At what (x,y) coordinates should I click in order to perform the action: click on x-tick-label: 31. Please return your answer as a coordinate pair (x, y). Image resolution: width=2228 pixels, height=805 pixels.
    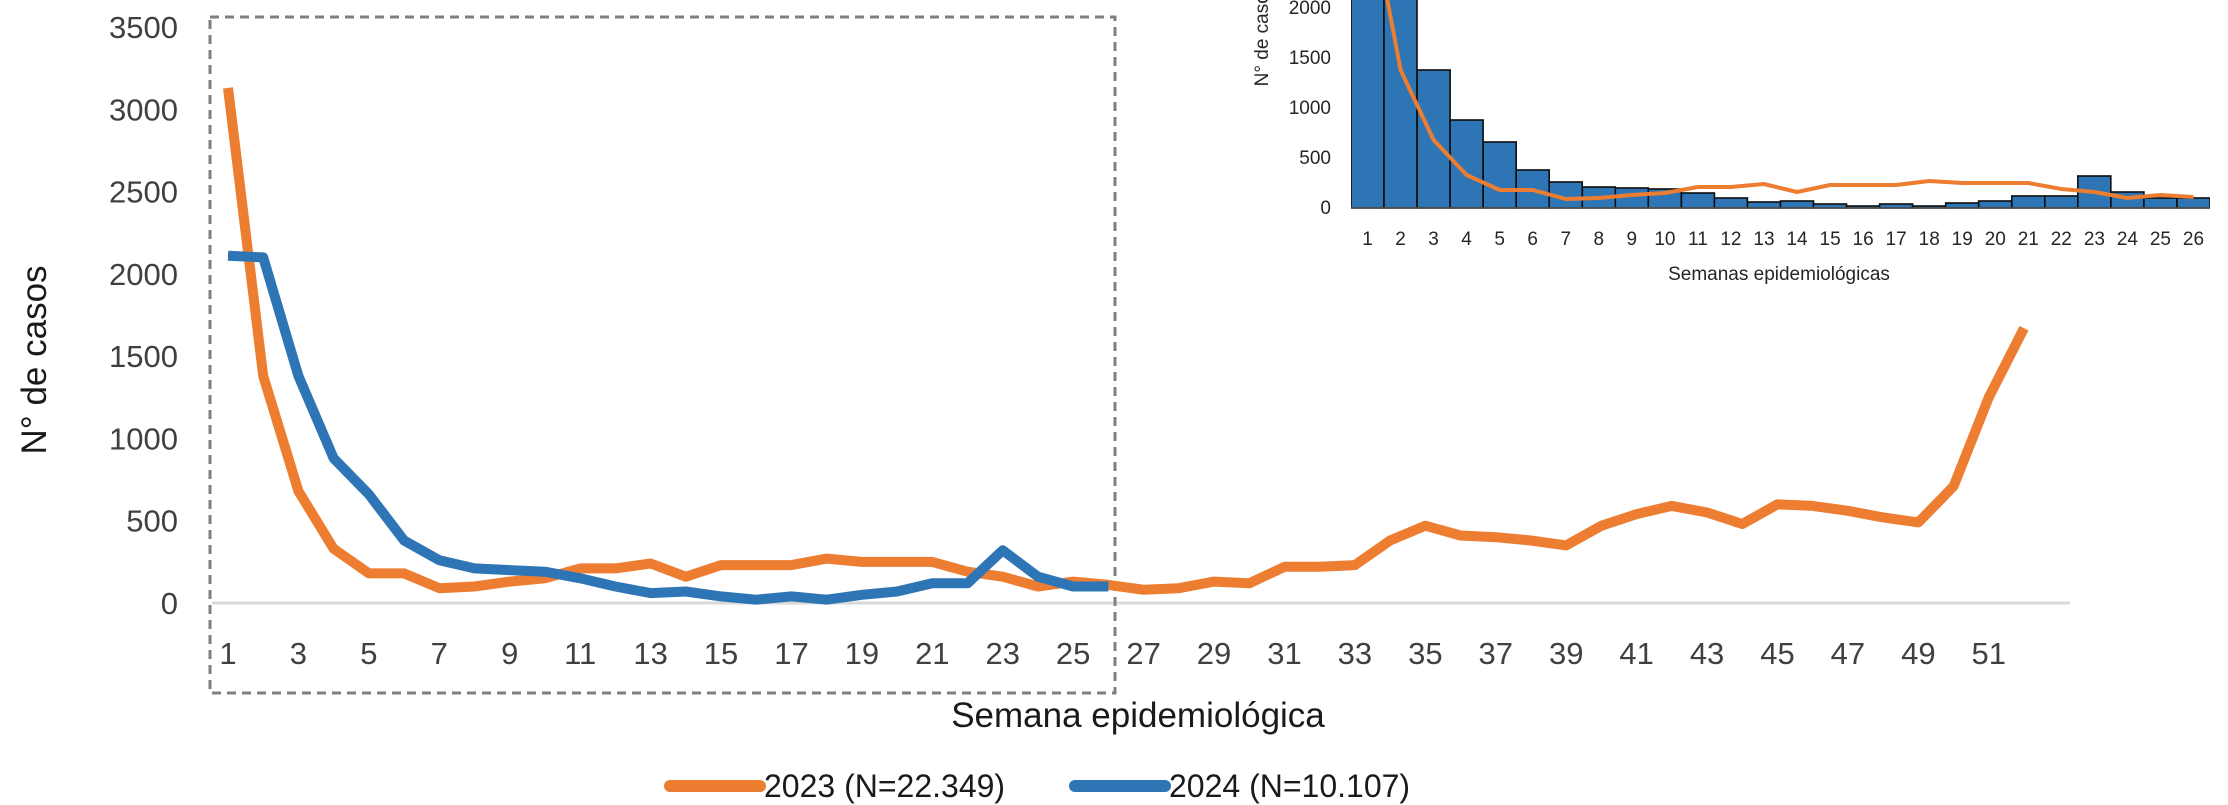
    Looking at the image, I should click on (1284, 653).